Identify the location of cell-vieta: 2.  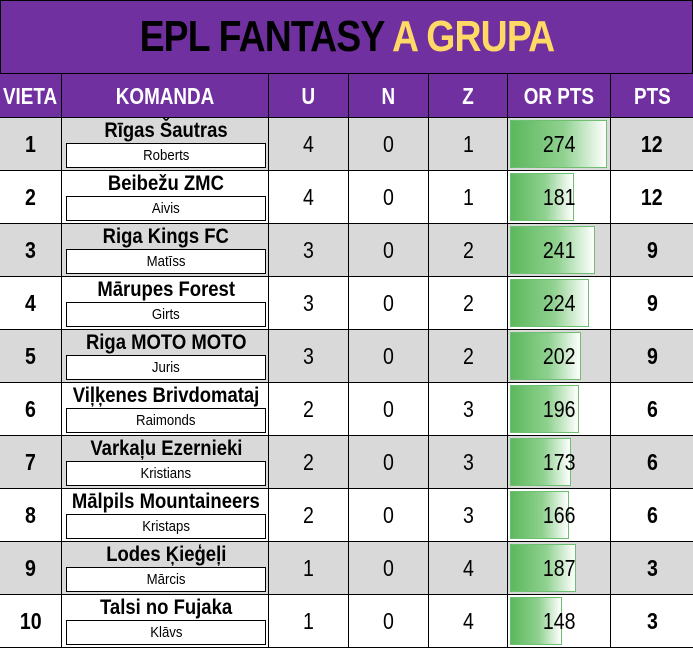
(31, 197).